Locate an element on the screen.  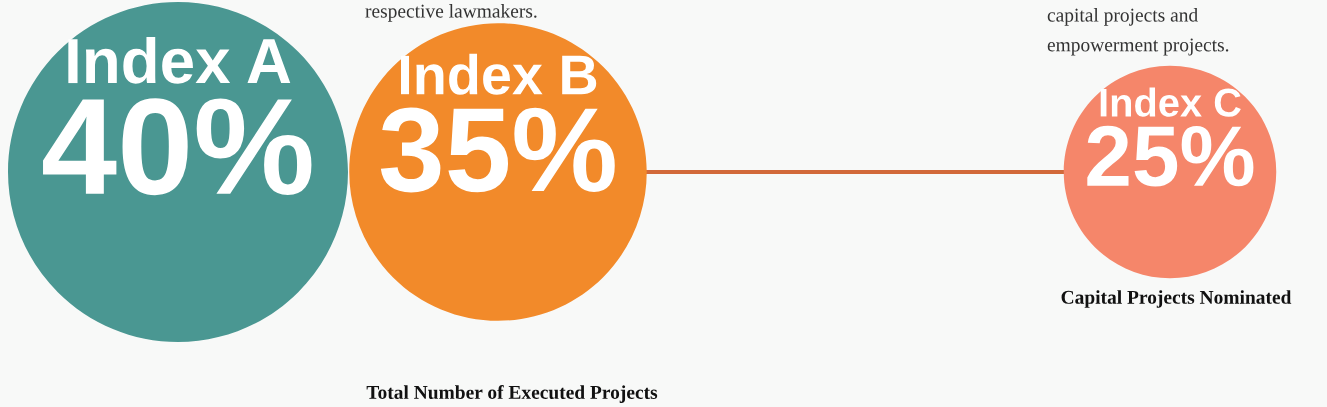
data-label: 25% is located at coordinates (1170, 156).